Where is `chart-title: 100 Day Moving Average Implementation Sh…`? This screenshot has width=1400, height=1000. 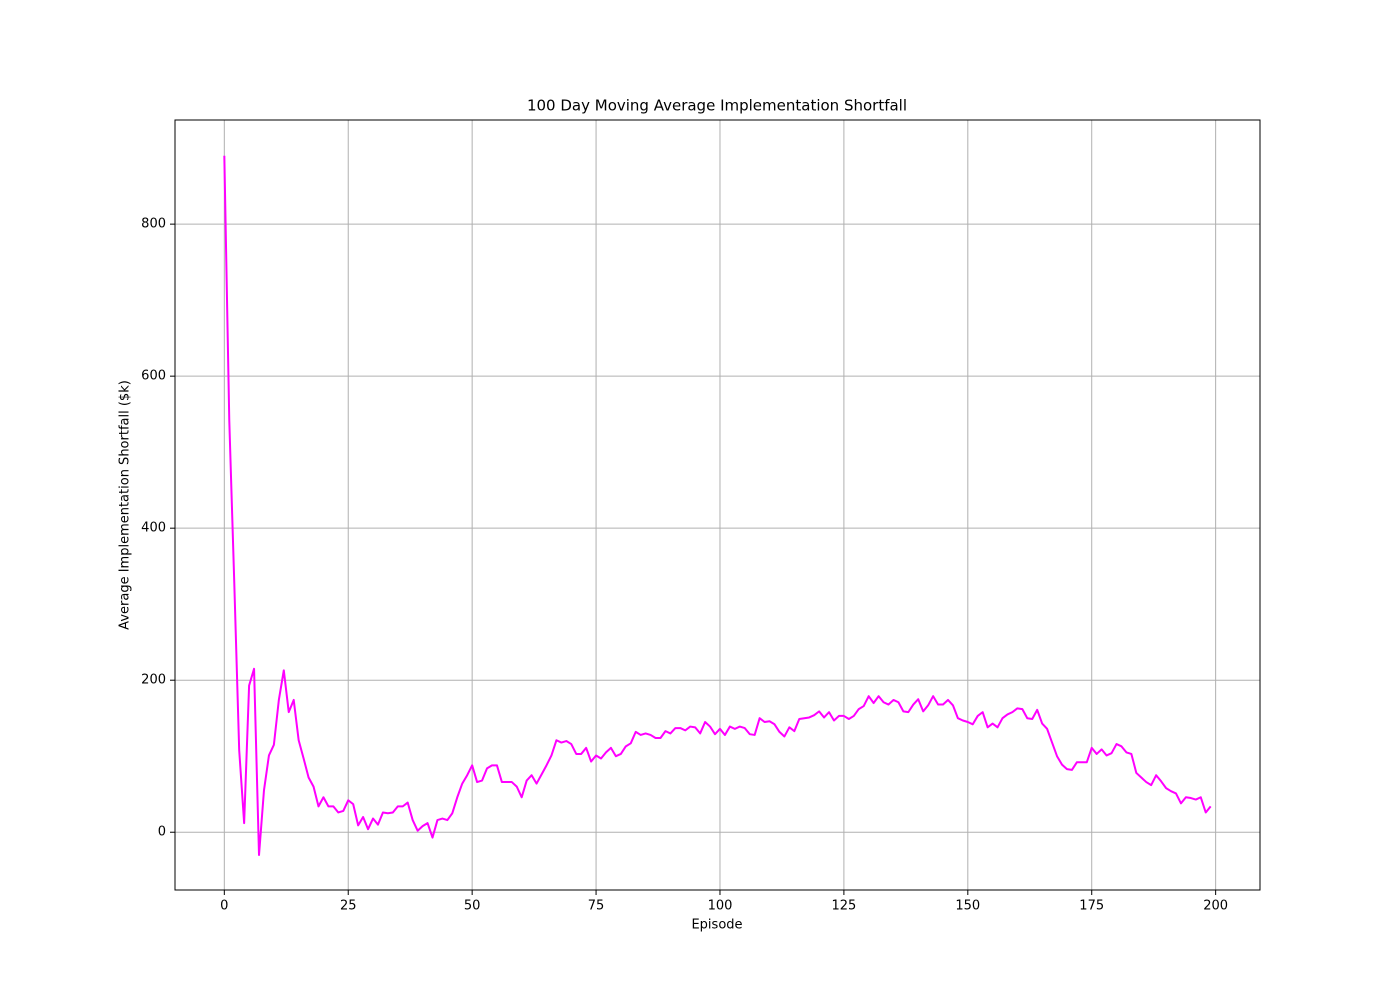 chart-title: 100 Day Moving Average Implementation Sh… is located at coordinates (717, 106).